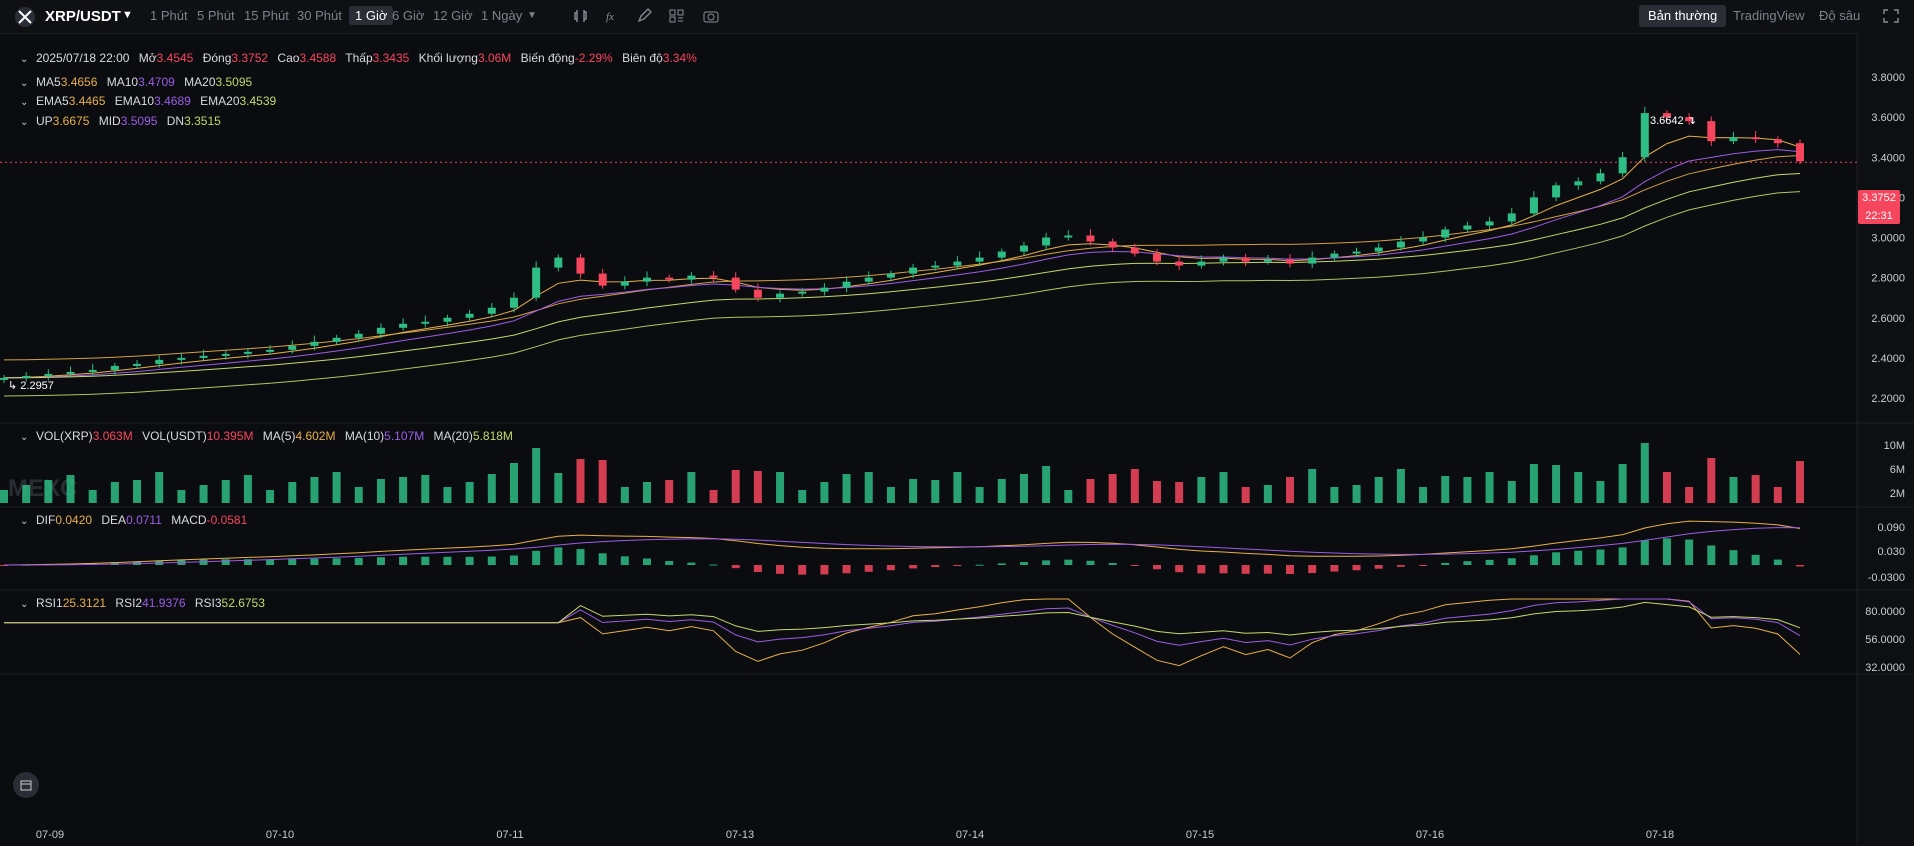 This screenshot has height=846, width=1914. What do you see at coordinates (371, 15) in the screenshot?
I see `tf-1h: 1 Giờ` at bounding box center [371, 15].